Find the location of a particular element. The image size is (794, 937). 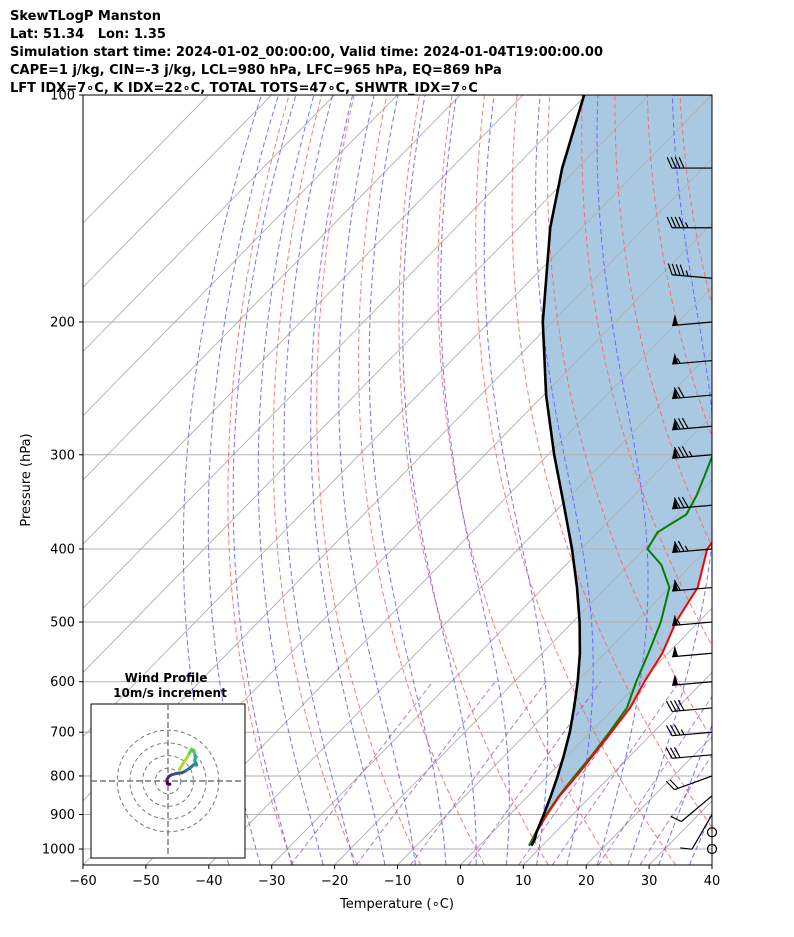

y-axis-label: Pressure (hPa) is located at coordinates (26, 479).